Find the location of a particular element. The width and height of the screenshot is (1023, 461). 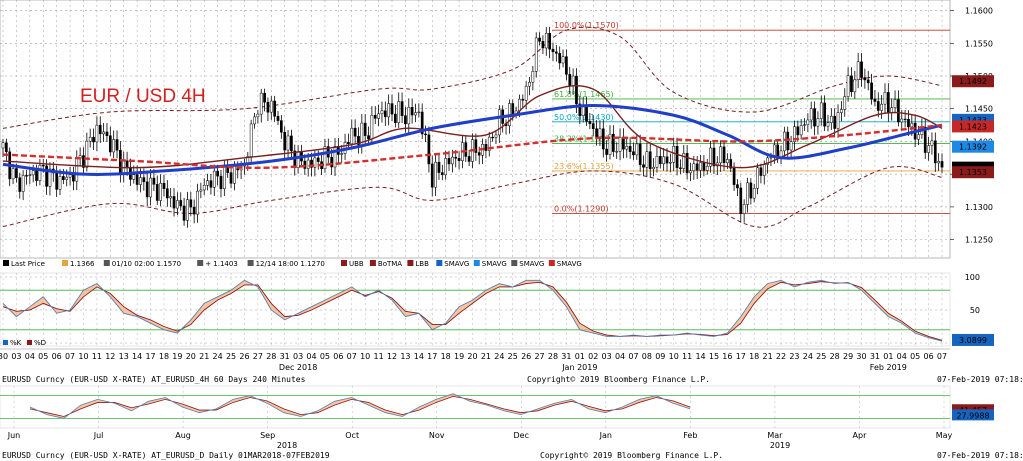

date-tick-label: 05 is located at coordinates (43, 356).